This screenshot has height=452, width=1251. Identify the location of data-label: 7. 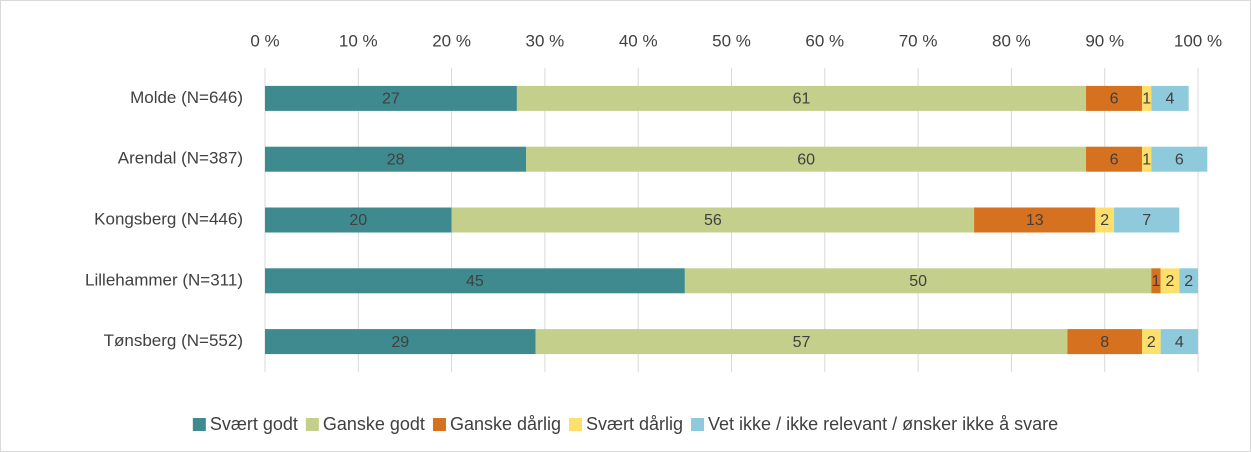
(1146, 220).